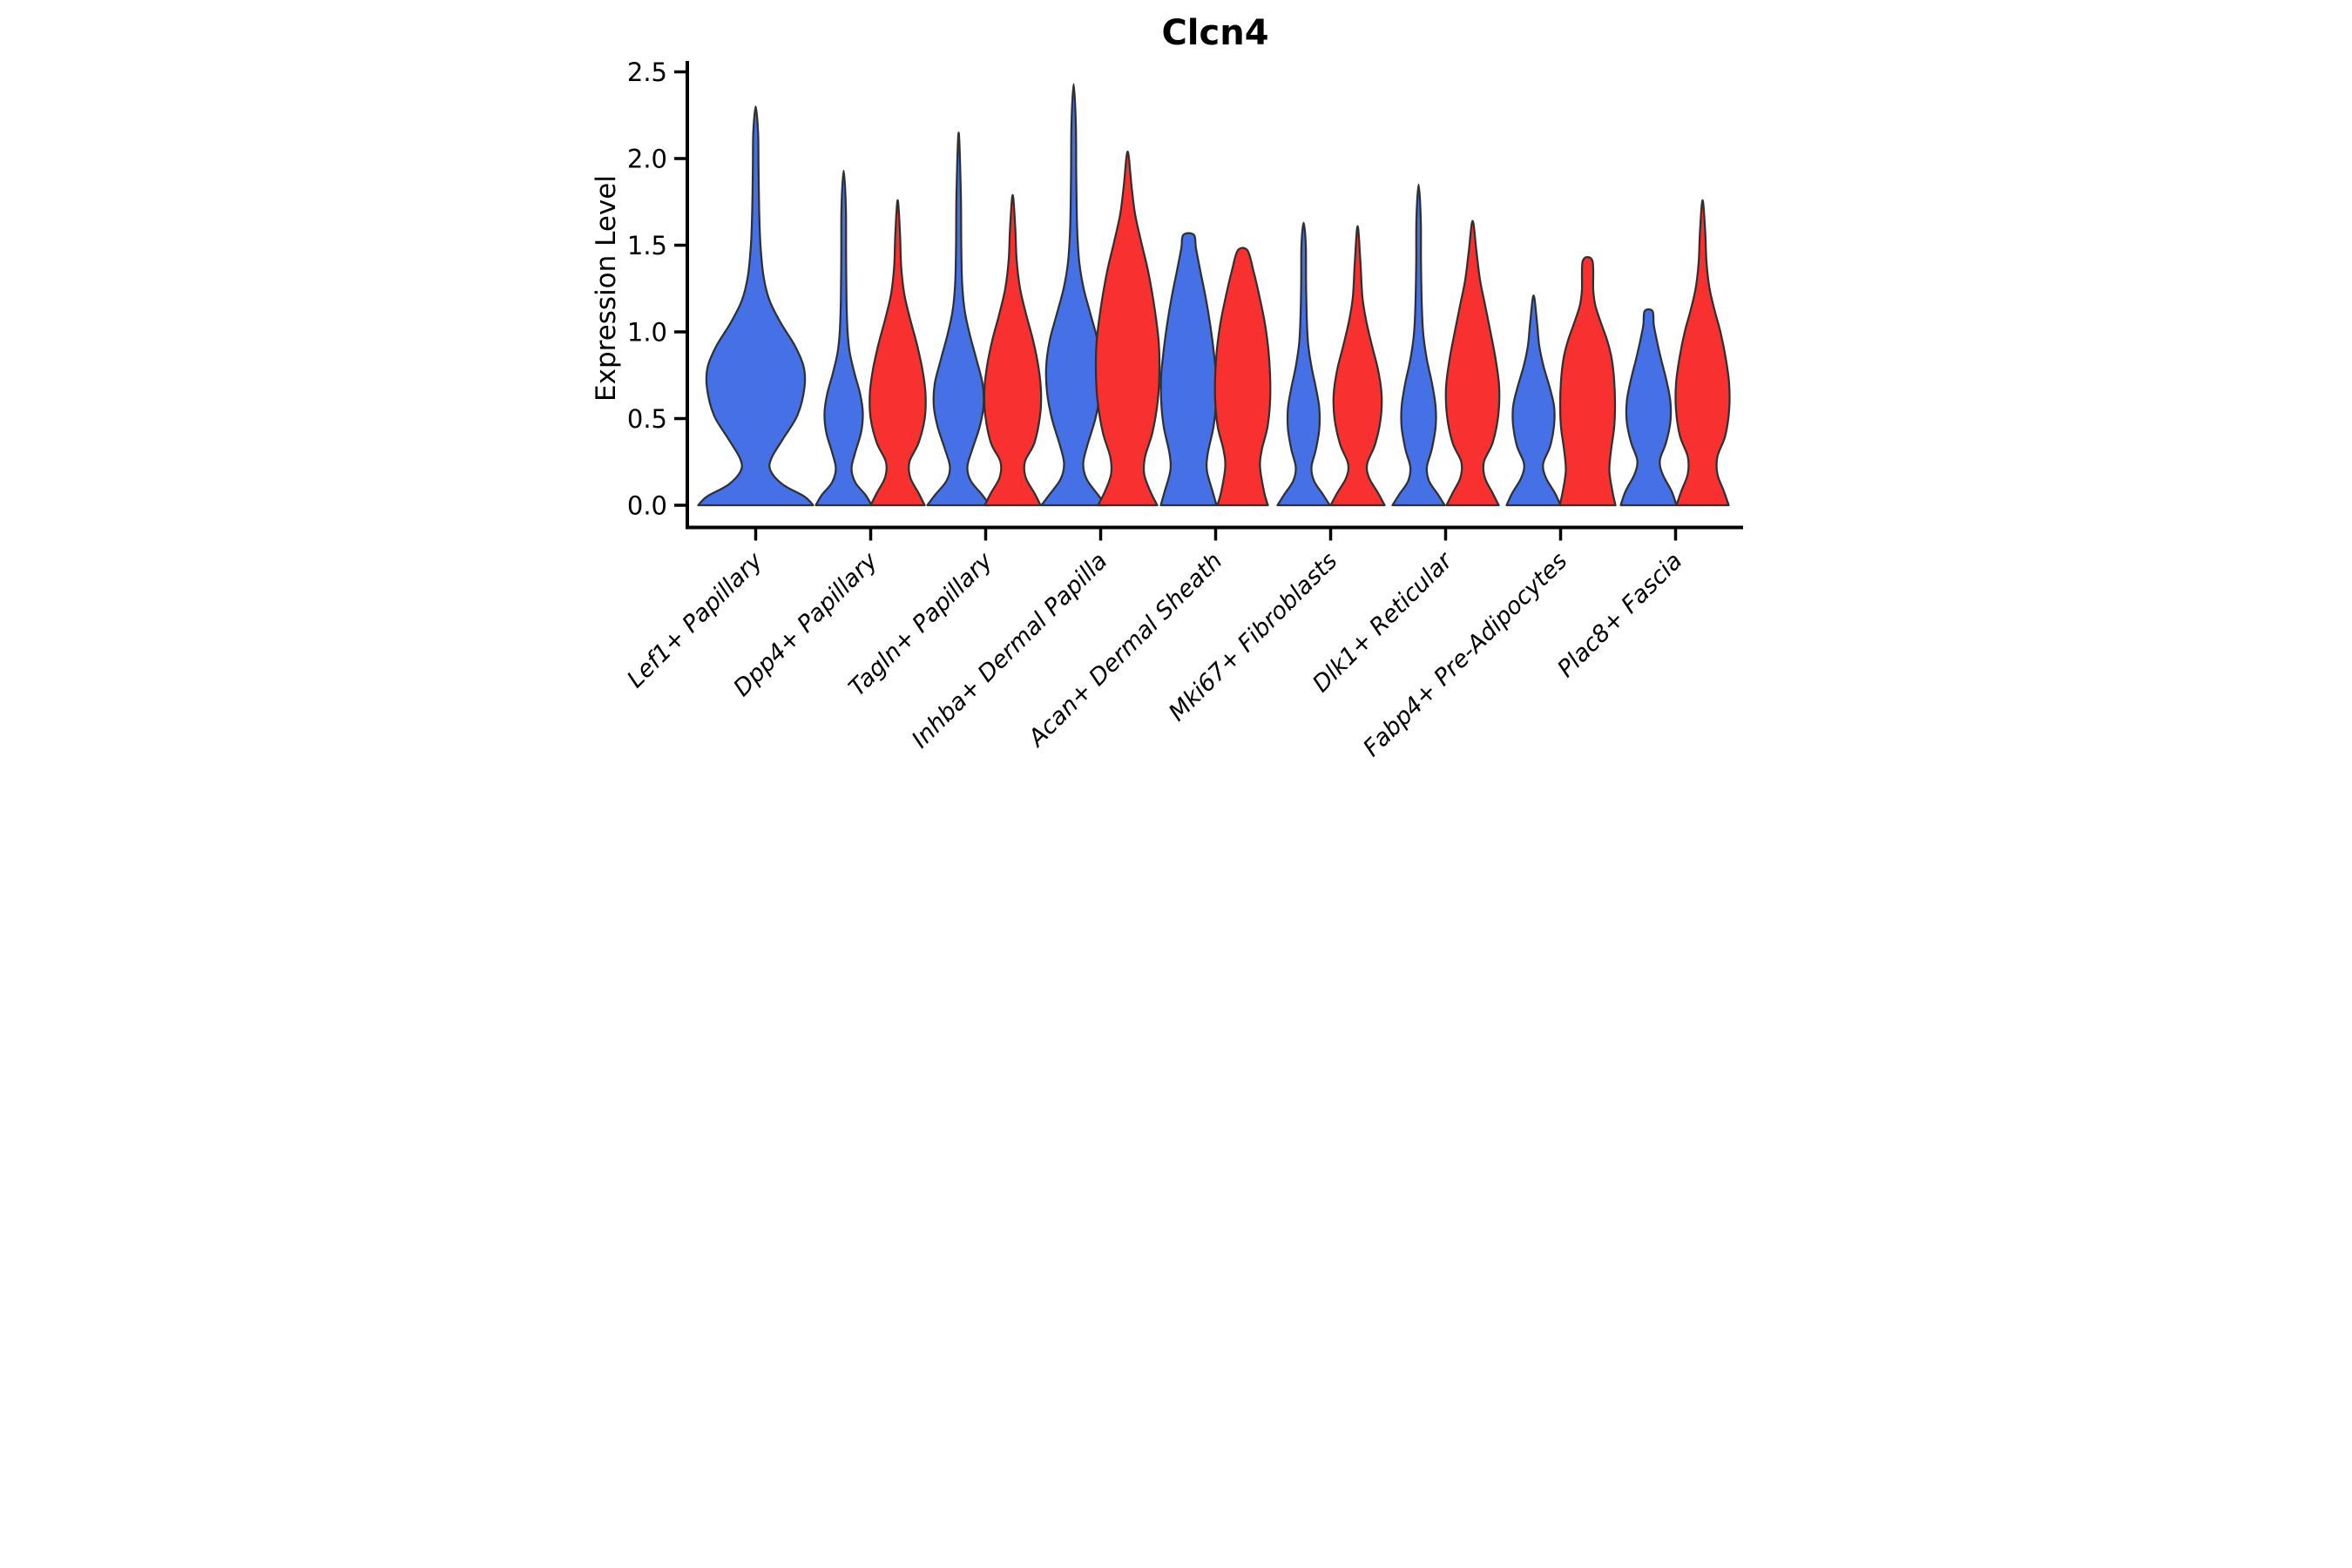 This screenshot has width=2352, height=1568. What do you see at coordinates (1214, 33) in the screenshot?
I see `chart-title: Clcn4` at bounding box center [1214, 33].